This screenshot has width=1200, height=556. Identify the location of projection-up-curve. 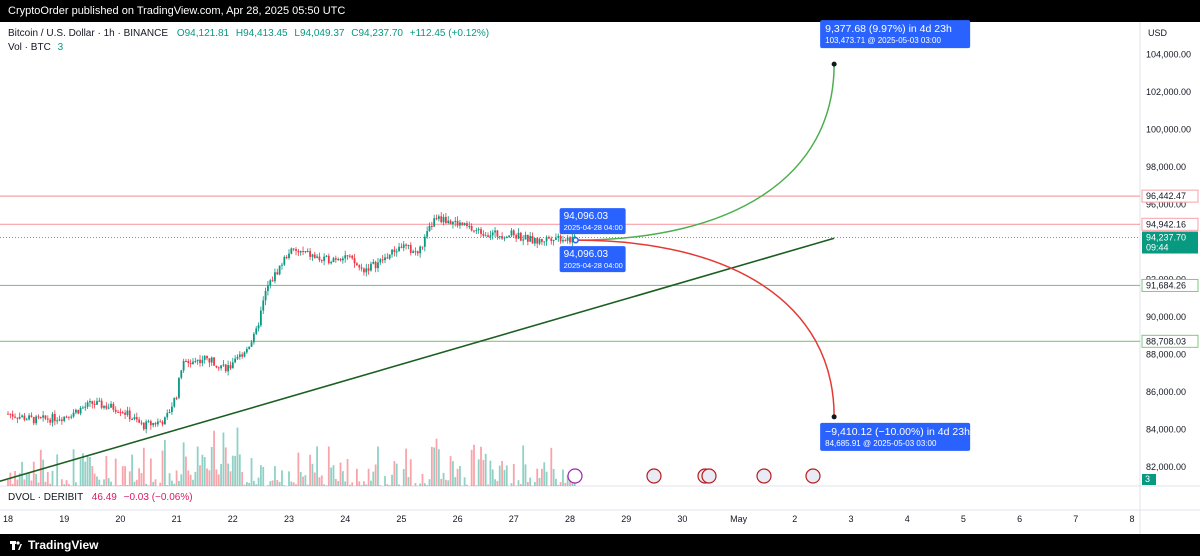
(705, 152).